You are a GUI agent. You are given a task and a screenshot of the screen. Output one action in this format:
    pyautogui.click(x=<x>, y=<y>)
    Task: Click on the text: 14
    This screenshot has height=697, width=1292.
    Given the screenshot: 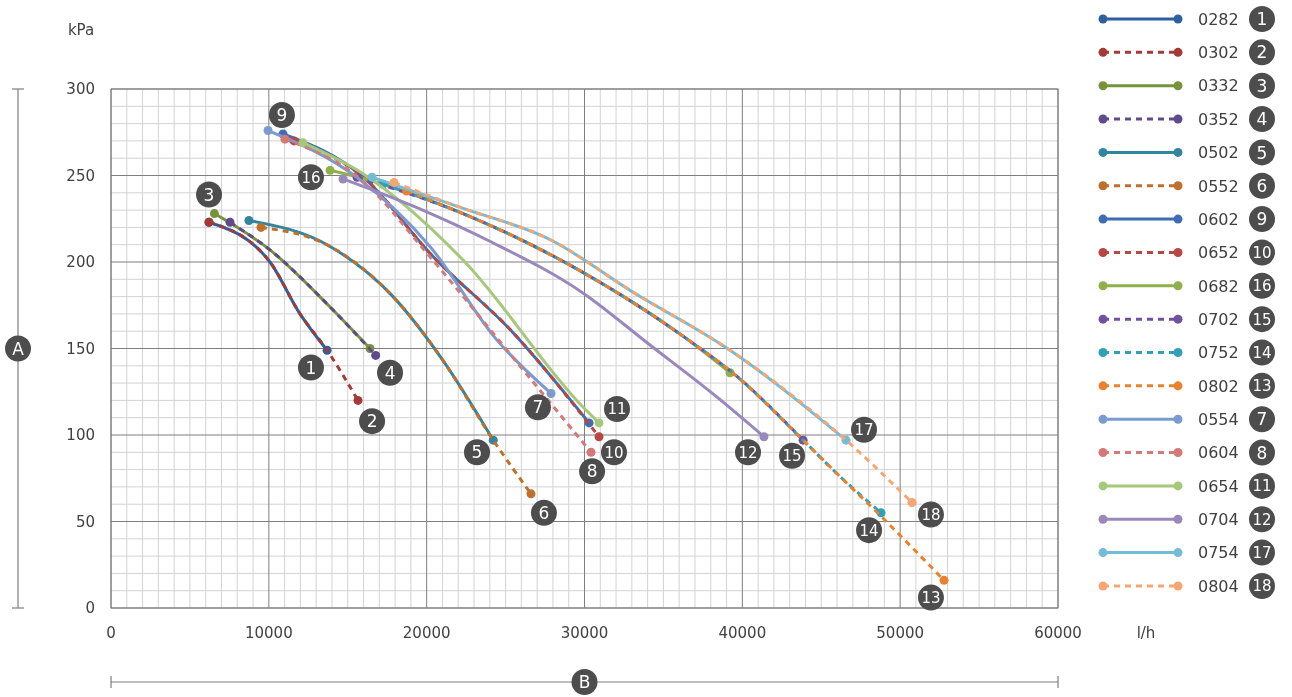 What is the action you would take?
    pyautogui.click(x=1262, y=352)
    